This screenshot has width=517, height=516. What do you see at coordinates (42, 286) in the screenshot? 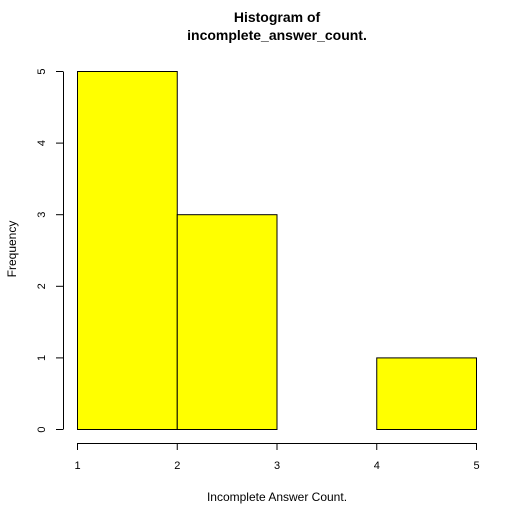
I see `y-tick-label: 2` at bounding box center [42, 286].